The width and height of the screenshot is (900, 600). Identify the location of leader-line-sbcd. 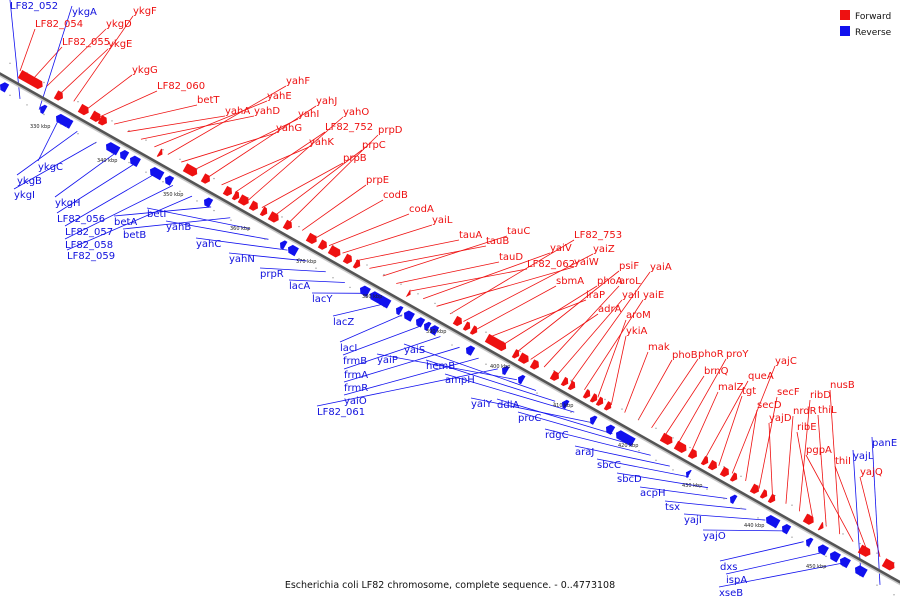
(662, 480).